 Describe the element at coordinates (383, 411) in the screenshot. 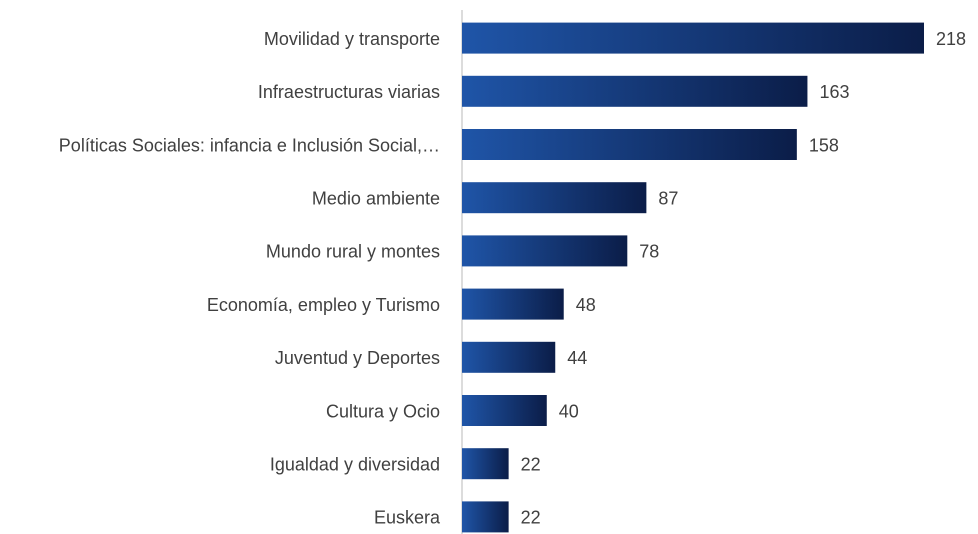

I see `category-label: Cultura y Ocio` at that location.